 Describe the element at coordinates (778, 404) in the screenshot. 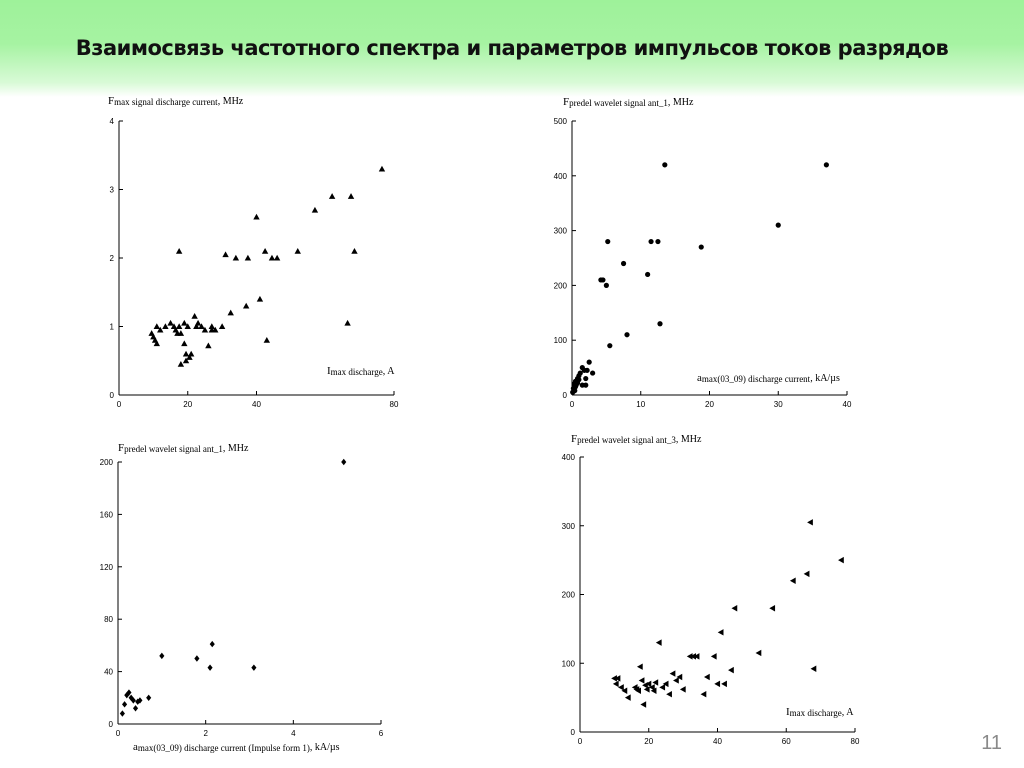

I see `x-tick-label: 30` at that location.